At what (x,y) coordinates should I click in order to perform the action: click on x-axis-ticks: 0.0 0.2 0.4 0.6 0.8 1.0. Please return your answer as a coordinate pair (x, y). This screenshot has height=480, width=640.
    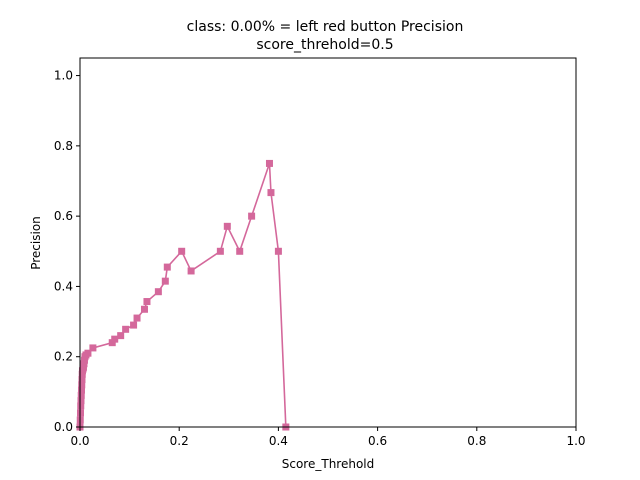
    Looking at the image, I should click on (328, 437).